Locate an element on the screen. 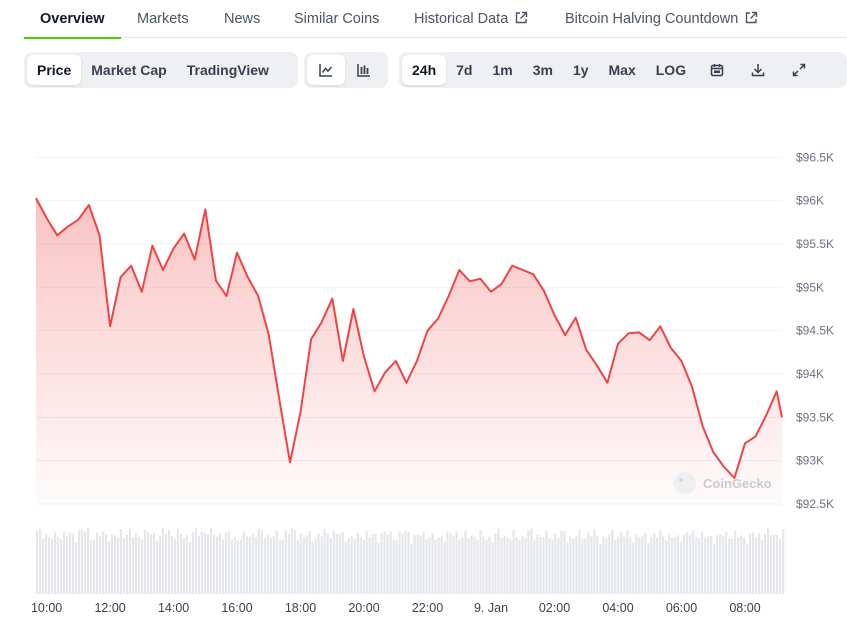 This screenshot has height=628, width=847. y-tick-label: $94.5K is located at coordinates (815, 331).